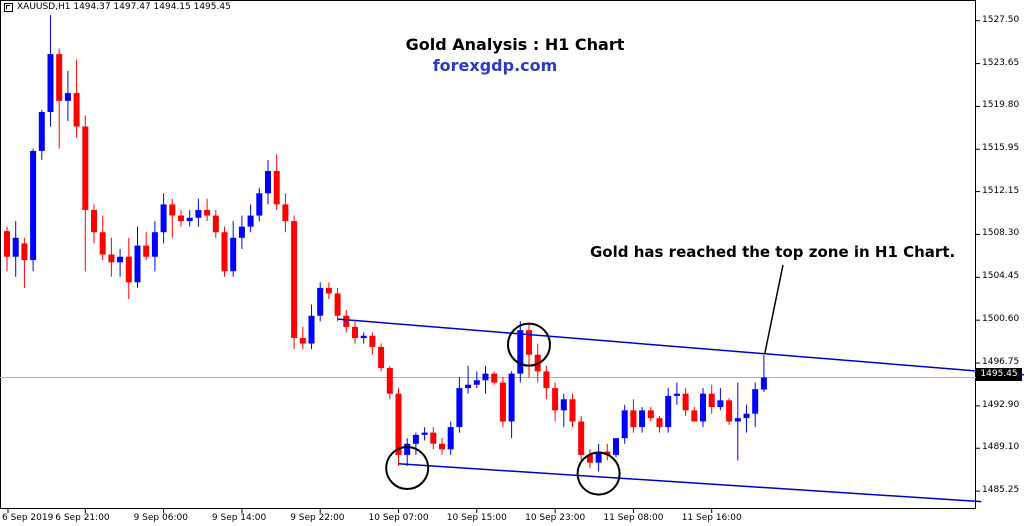  What do you see at coordinates (1001, 319) in the screenshot?
I see `price-tick-label: 1500.60` at bounding box center [1001, 319].